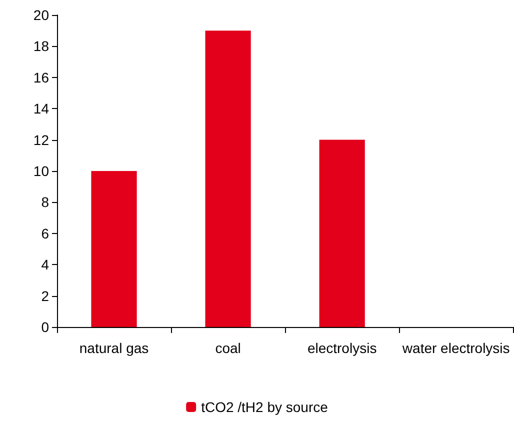 The image size is (514, 421). What do you see at coordinates (41, 77) in the screenshot?
I see `y-tick-label: 16` at bounding box center [41, 77].